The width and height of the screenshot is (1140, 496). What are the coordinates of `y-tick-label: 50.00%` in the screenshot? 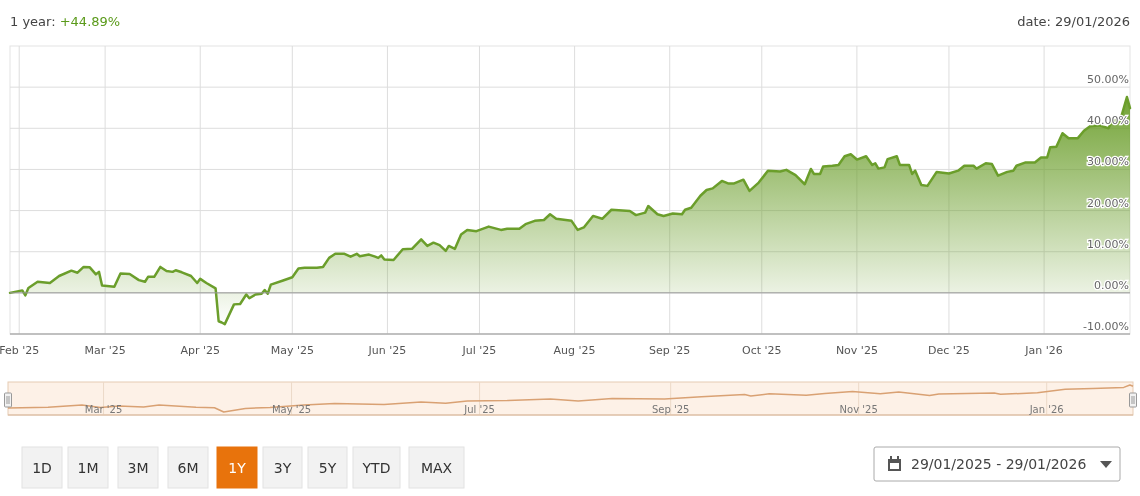 It's located at (1108, 80).